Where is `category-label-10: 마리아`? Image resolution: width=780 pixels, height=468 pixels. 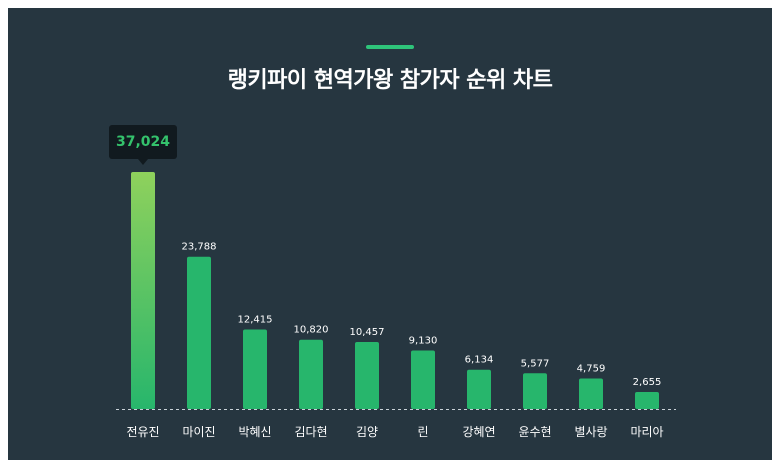
category-label-10: 마리아 is located at coordinates (646, 432).